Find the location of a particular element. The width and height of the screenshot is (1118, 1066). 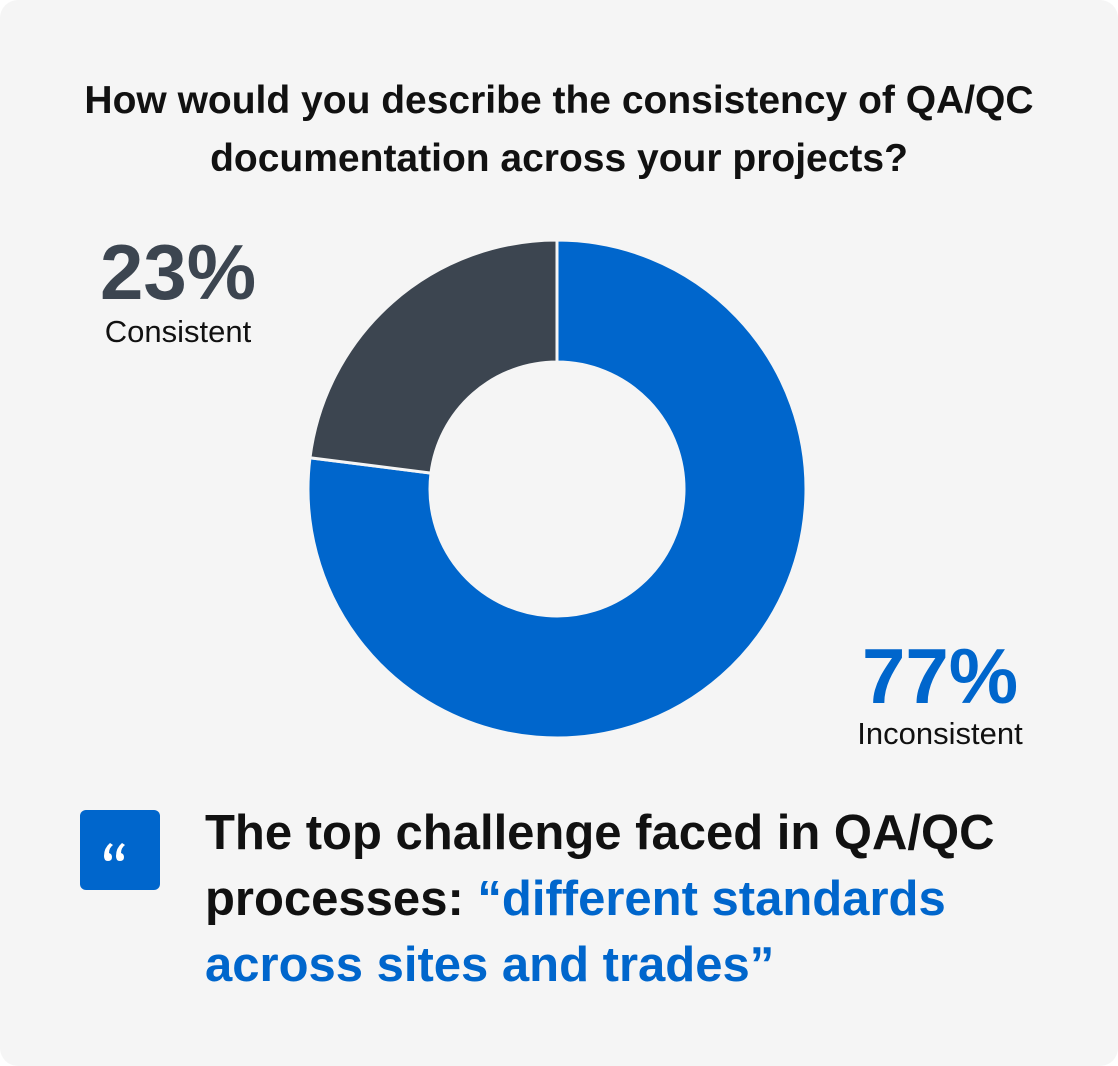

value-label: 77% is located at coordinates (940, 676).